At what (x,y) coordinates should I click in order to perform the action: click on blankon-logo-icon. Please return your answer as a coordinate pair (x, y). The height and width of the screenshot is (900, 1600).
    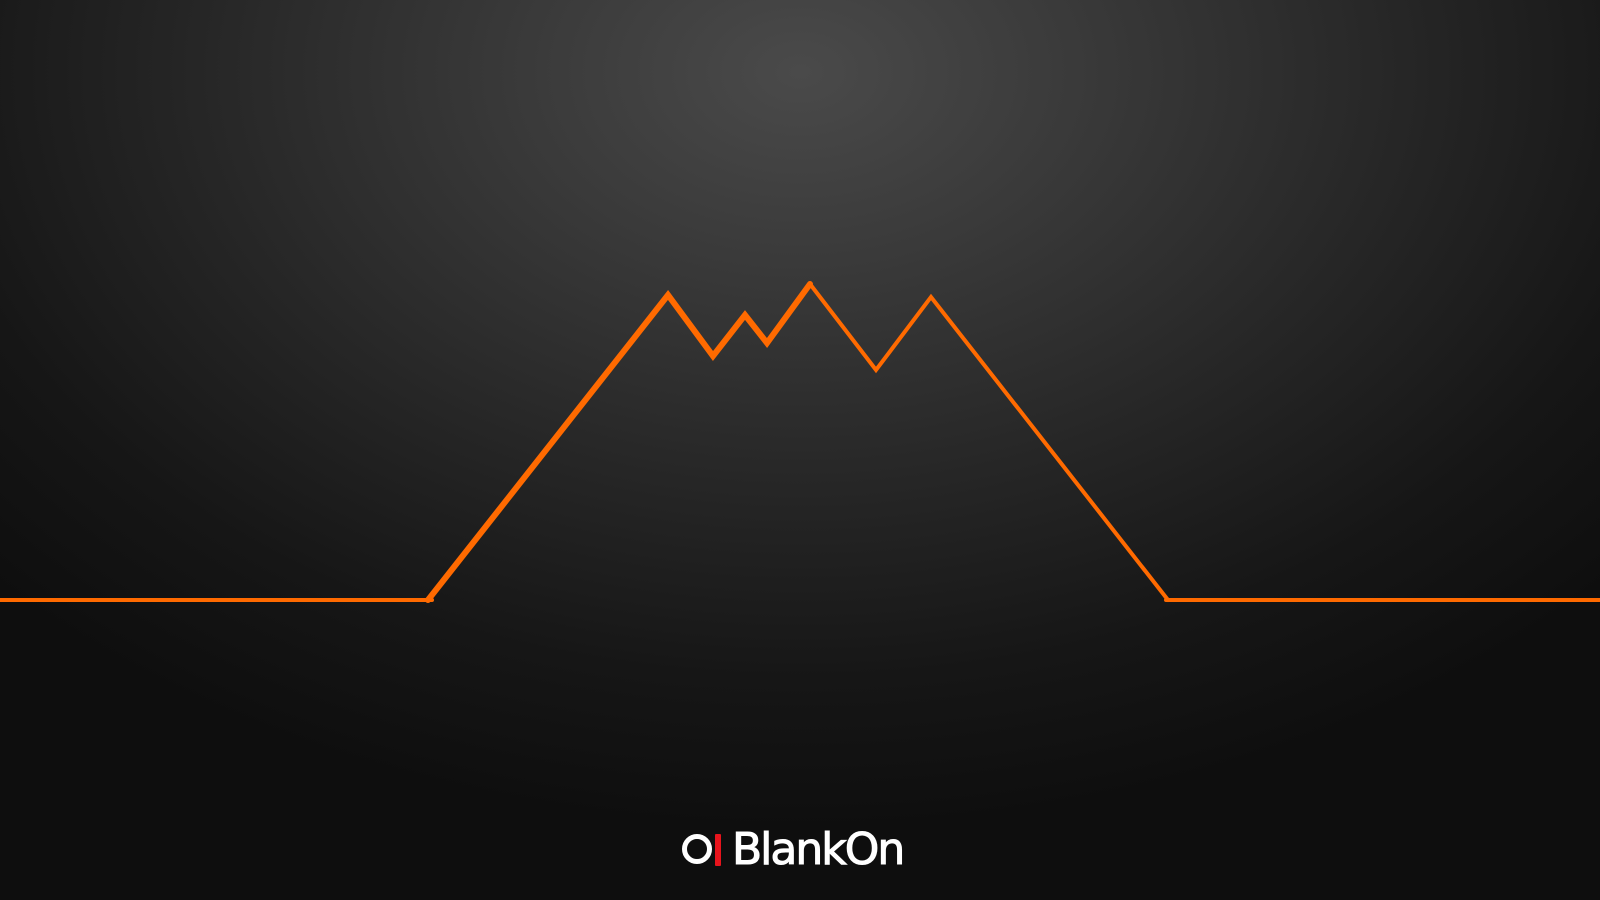
    Looking at the image, I should click on (702, 850).